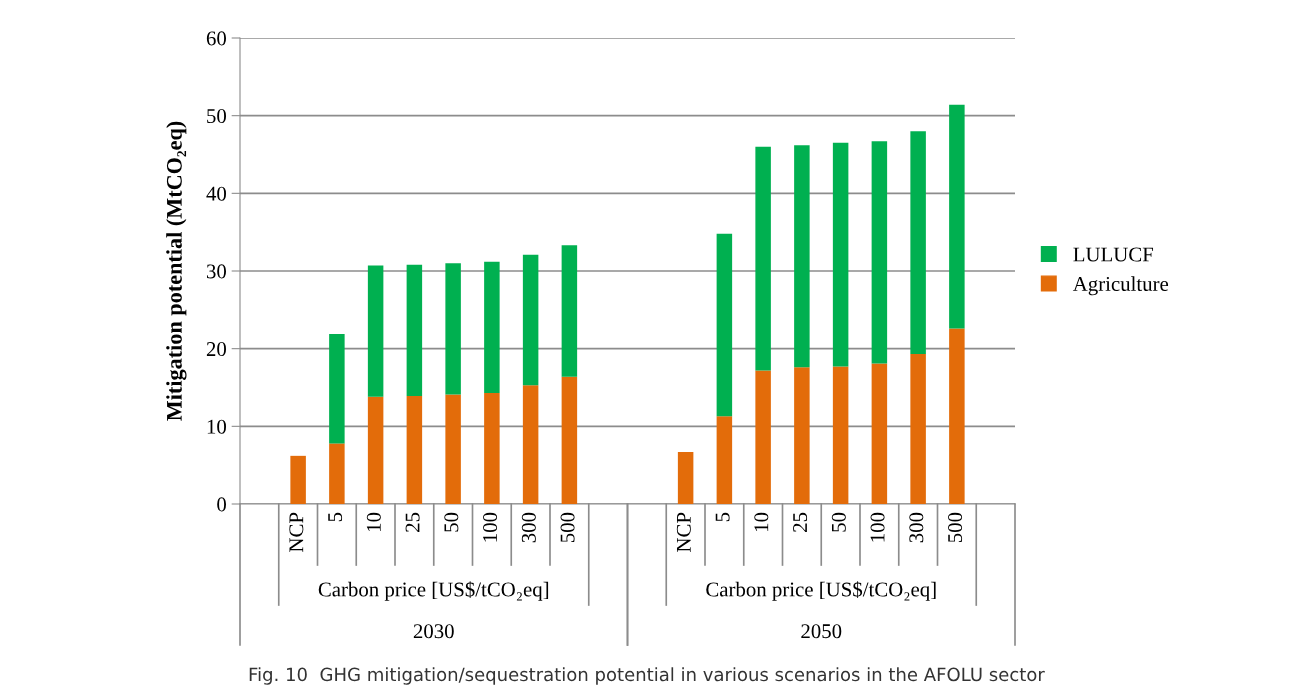 The height and width of the screenshot is (695, 1295). I want to click on text: 2030, so click(433, 631).